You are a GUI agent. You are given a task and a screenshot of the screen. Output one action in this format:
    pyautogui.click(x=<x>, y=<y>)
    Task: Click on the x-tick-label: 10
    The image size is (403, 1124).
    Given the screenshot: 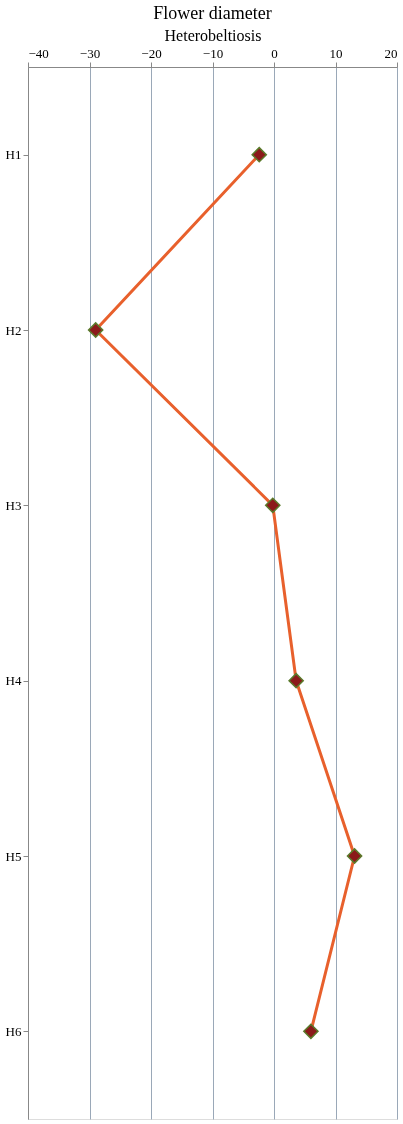 What is the action you would take?
    pyautogui.click(x=336, y=53)
    